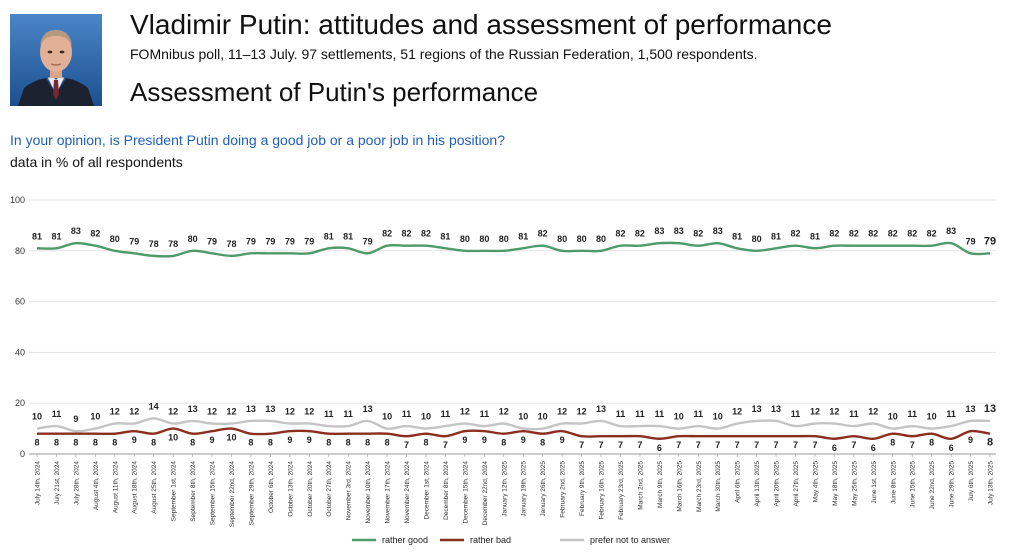 The width and height of the screenshot is (1024, 559). I want to click on portrait-image, so click(56, 60).